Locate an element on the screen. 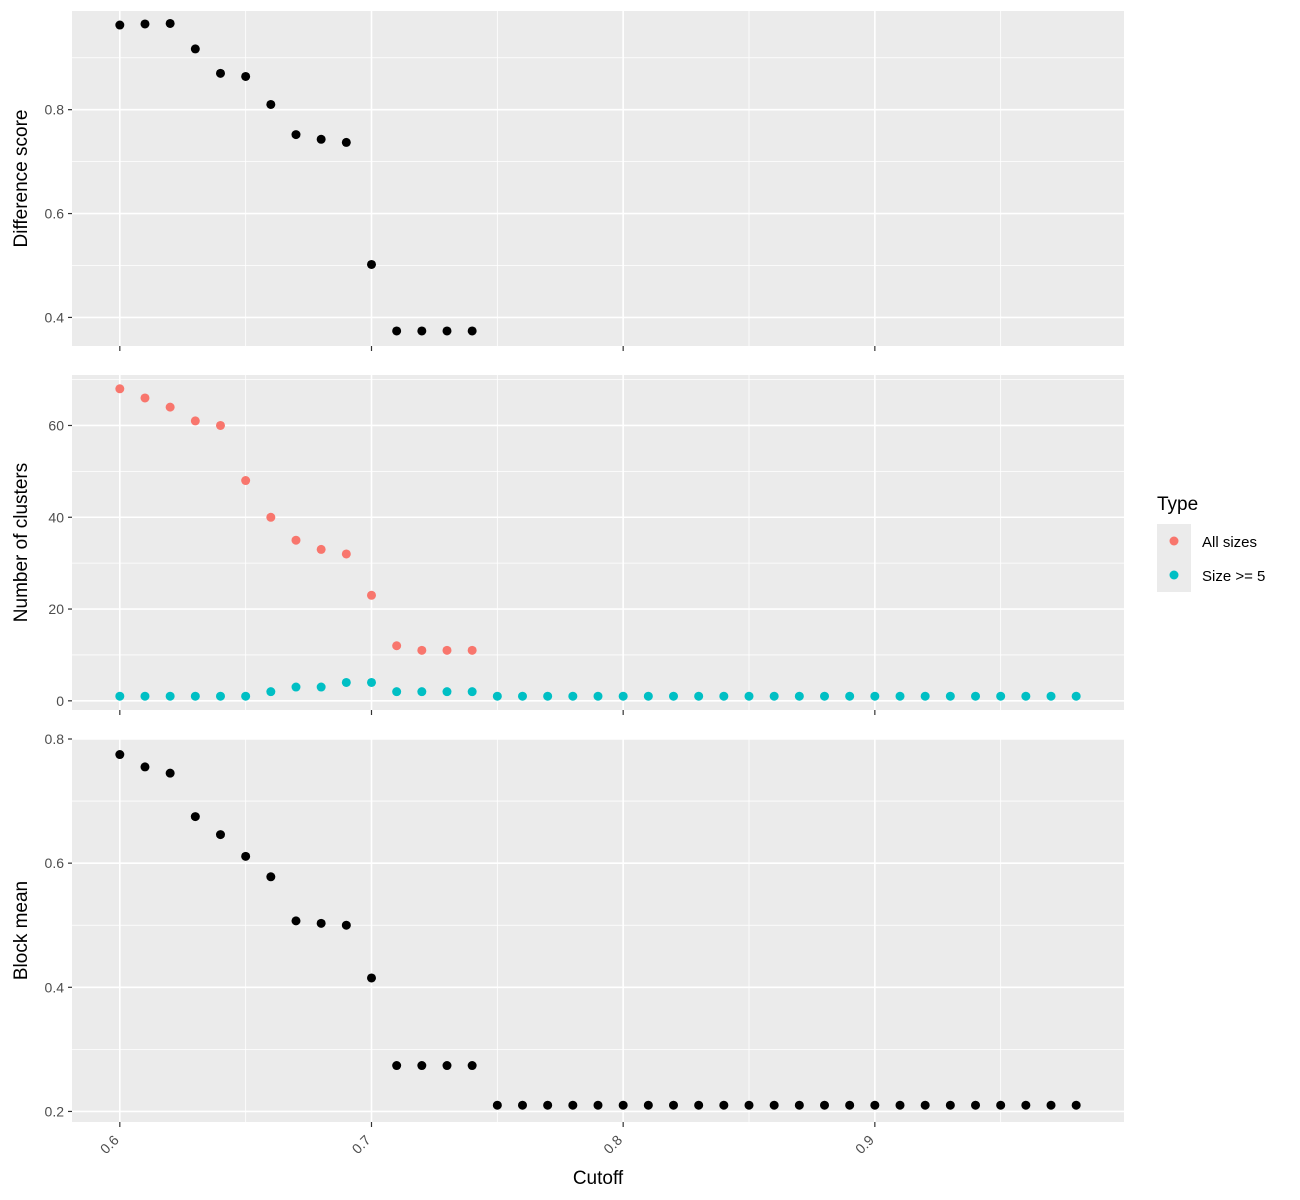 The height and width of the screenshot is (1200, 1300). y-axis-title: Number of clusters is located at coordinates (21, 542).